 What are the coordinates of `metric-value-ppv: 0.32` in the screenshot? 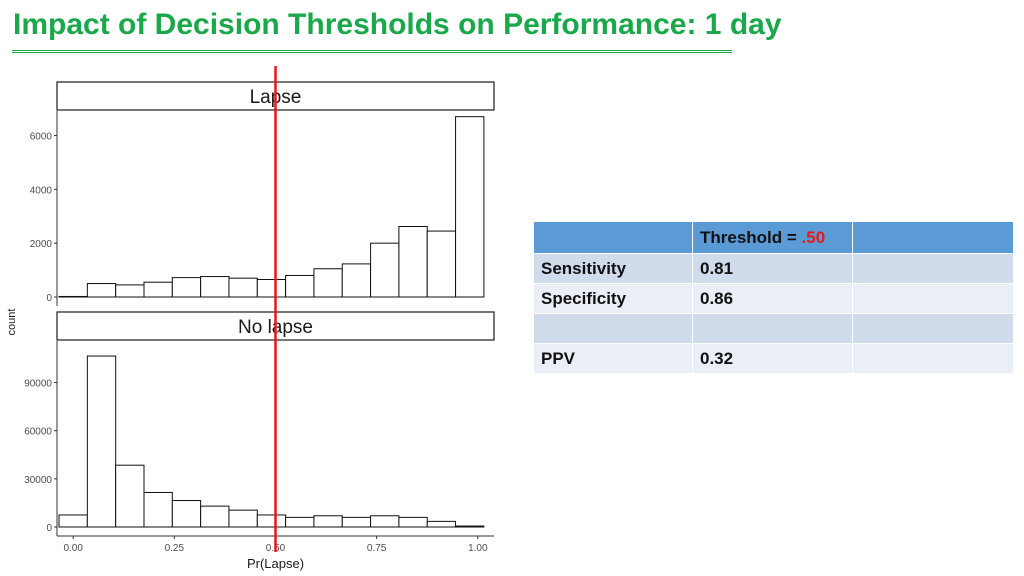 It's located at (773, 359).